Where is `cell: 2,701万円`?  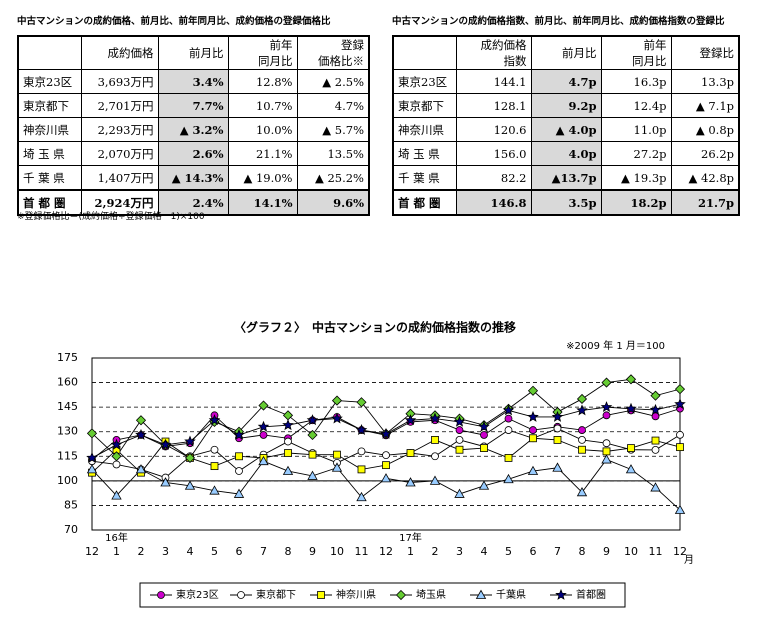 cell: 2,701万円 is located at coordinates (119, 105).